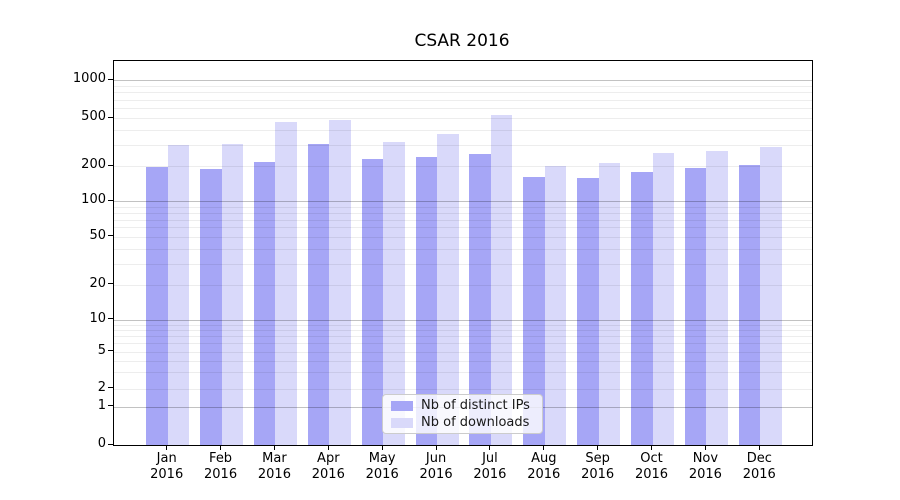  Describe the element at coordinates (651, 466) in the screenshot. I see `x-tick-label: Oct 2016` at that location.